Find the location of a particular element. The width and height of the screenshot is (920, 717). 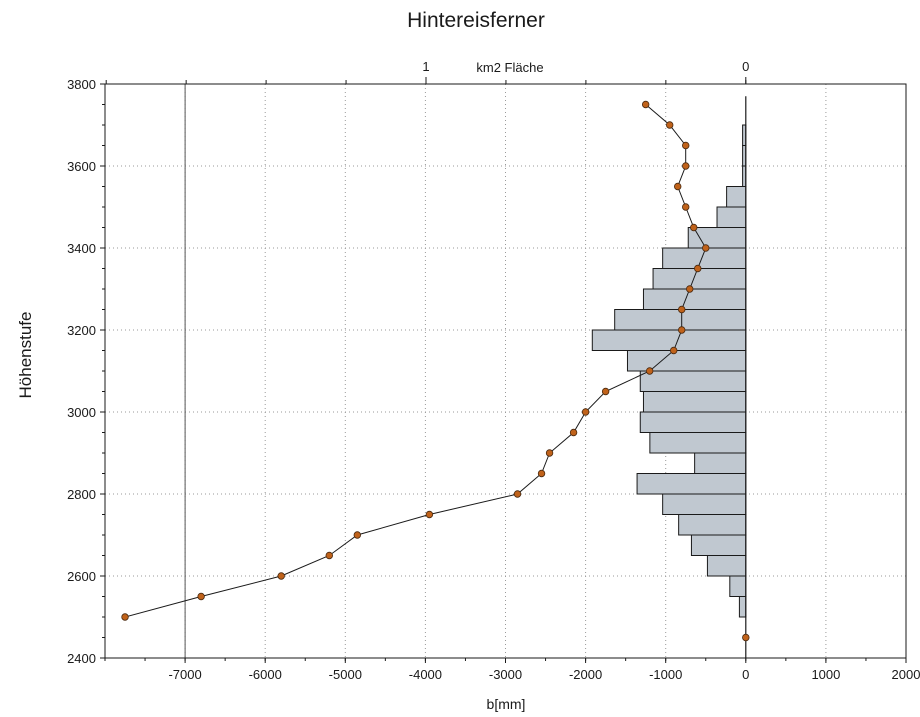

x-tick-label: 1000 is located at coordinates (825, 674).